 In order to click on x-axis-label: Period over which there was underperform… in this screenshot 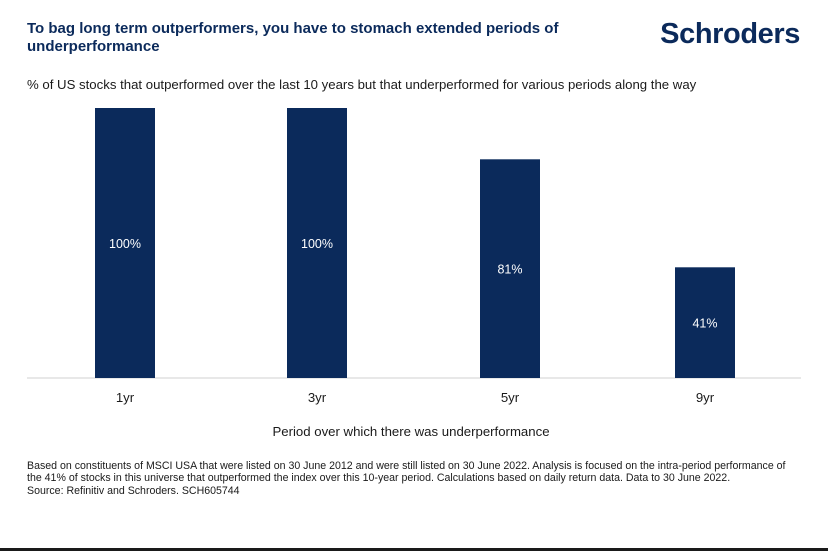, I will do `click(410, 431)`.